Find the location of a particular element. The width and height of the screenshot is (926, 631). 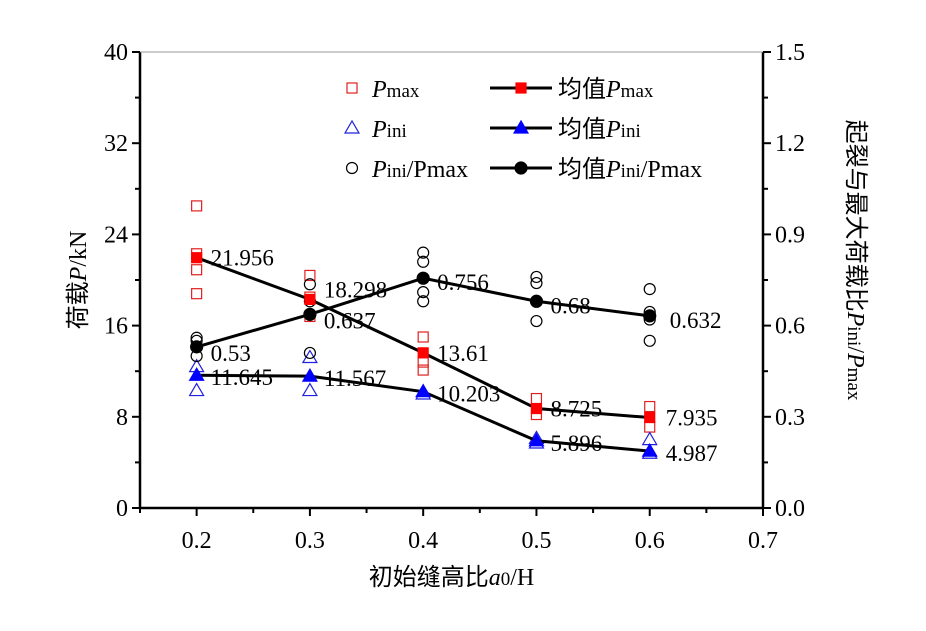

data-label: 0.632 is located at coordinates (696, 320).